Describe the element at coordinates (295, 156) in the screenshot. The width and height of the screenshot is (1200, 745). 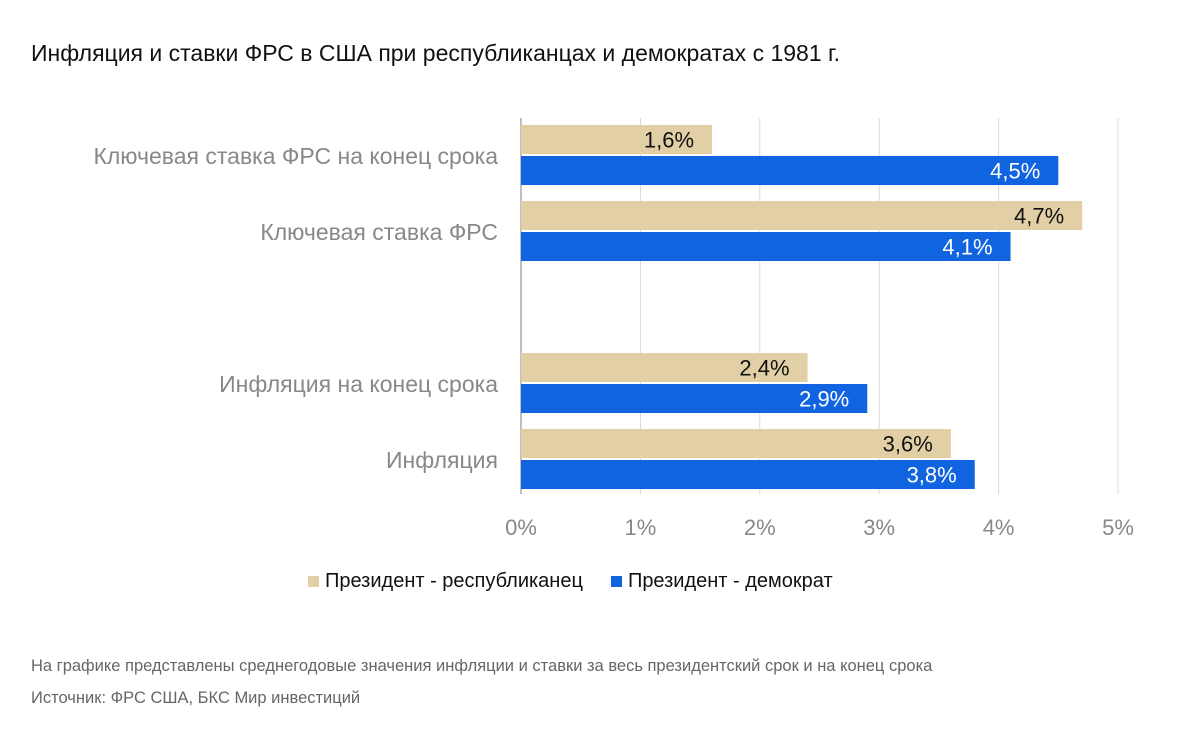
I see `category-label: Ключевая ставка ФРС на конец срока` at that location.